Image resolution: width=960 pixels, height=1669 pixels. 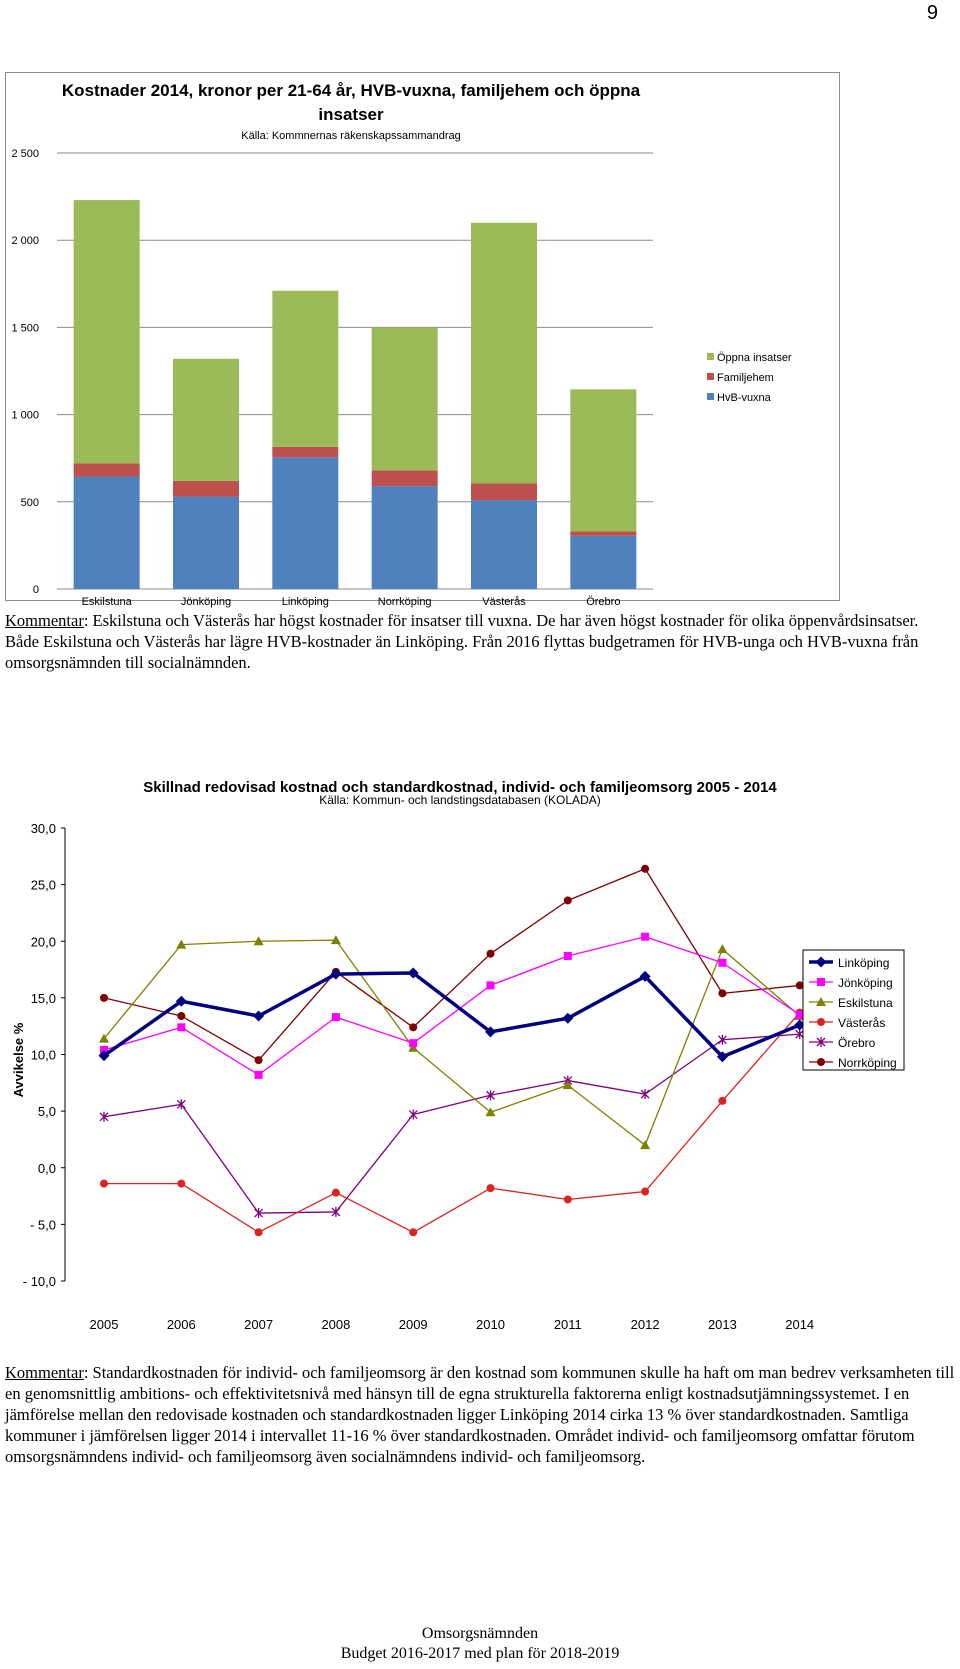 I want to click on y-tick-label: 1 000, so click(x=25, y=416).